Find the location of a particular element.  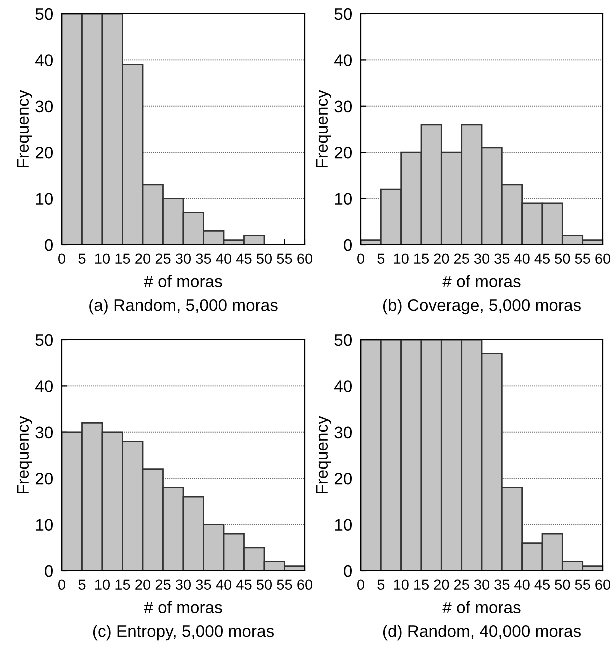

text: (d) Random, 40,000 moras is located at coordinates (482, 633).